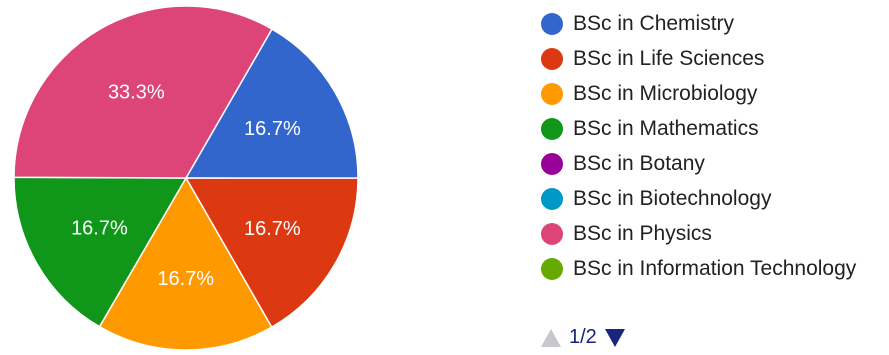  I want to click on legend-pager: 1/2, so click(583, 337).